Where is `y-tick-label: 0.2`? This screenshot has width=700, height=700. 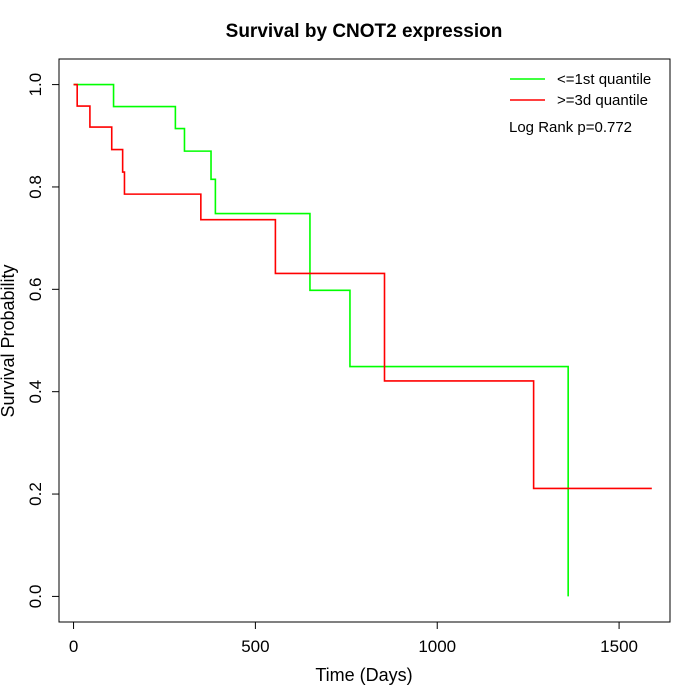
y-tick-label: 0.2 is located at coordinates (35, 494).